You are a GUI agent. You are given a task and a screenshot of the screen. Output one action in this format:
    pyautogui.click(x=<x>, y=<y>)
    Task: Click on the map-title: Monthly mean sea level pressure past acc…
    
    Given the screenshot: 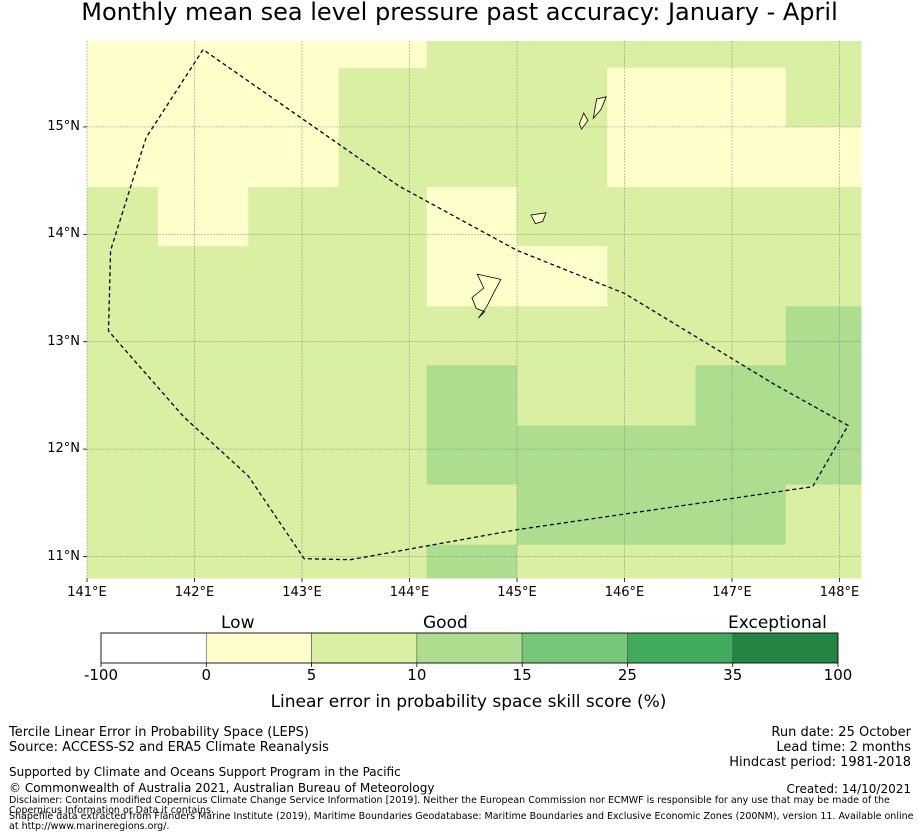 What is the action you would take?
    pyautogui.click(x=459, y=13)
    